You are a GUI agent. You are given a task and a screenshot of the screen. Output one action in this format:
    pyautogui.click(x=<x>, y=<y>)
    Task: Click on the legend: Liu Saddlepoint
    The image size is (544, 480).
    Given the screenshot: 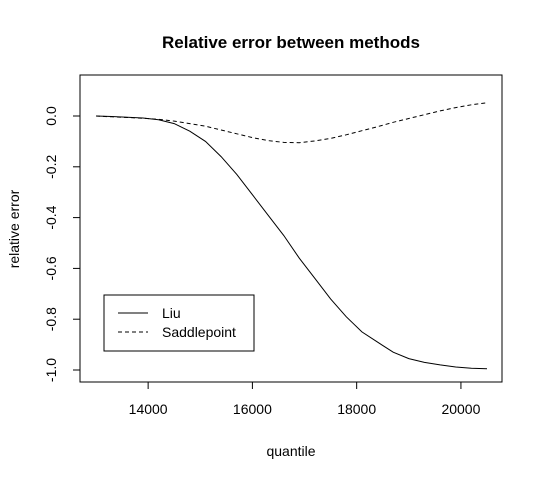 What is the action you would take?
    pyautogui.click(x=179, y=323)
    